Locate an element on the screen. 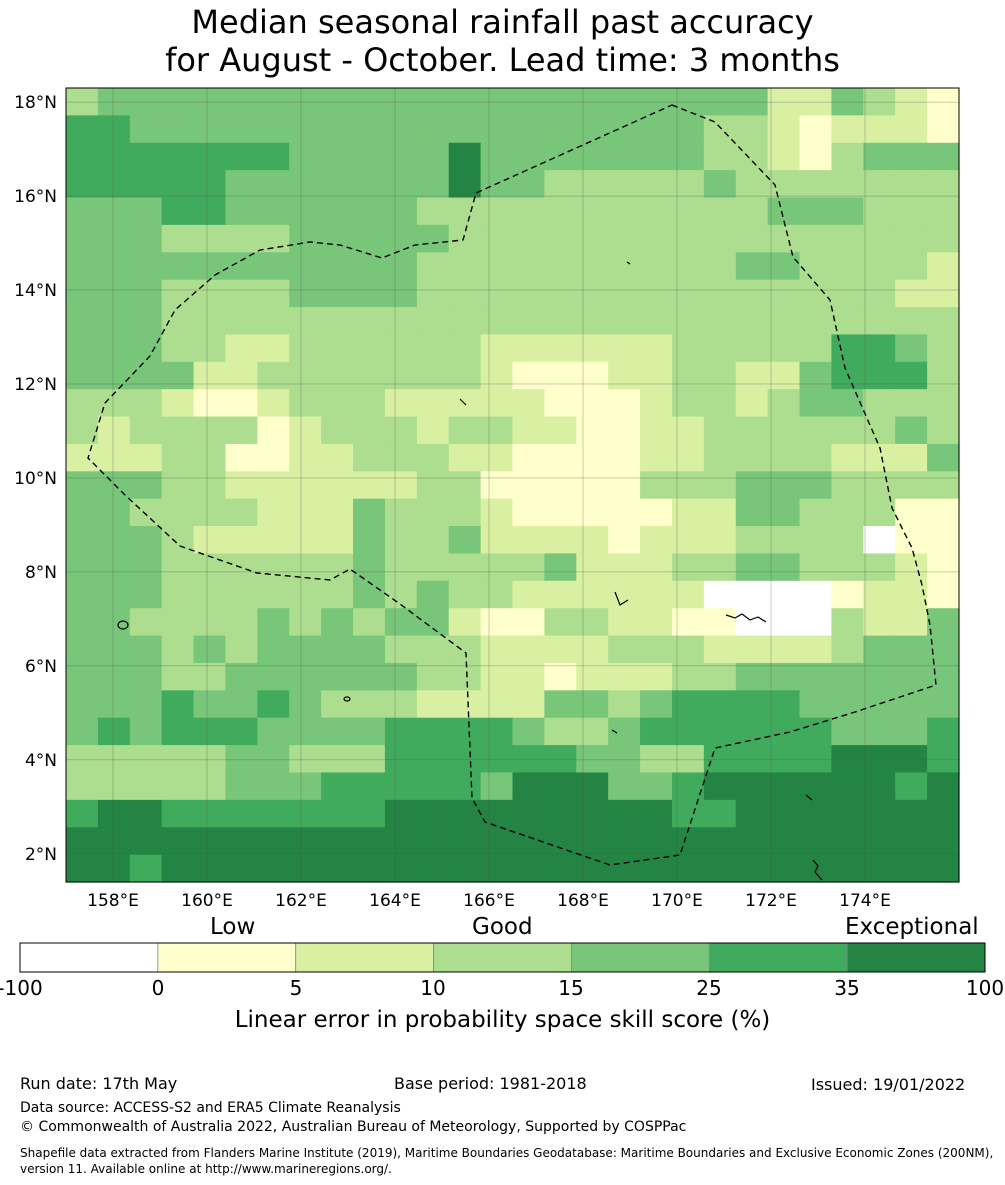 The width and height of the screenshot is (1005, 1185). latitude-label: 10°N is located at coordinates (35, 479).